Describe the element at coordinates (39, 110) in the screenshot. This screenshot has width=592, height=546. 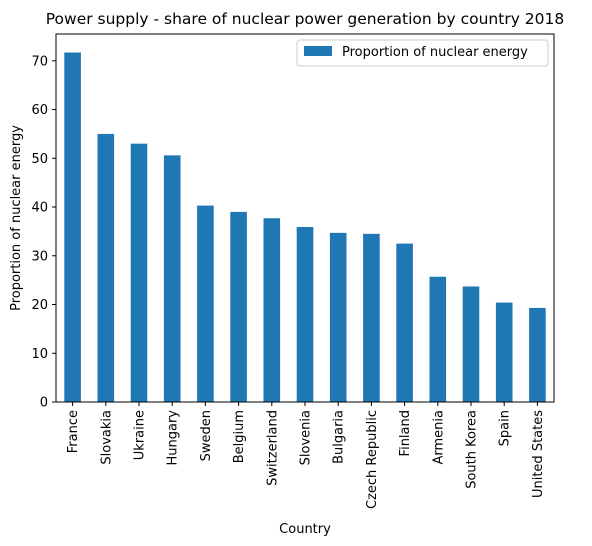
I see `y-tick-label: 60` at that location.